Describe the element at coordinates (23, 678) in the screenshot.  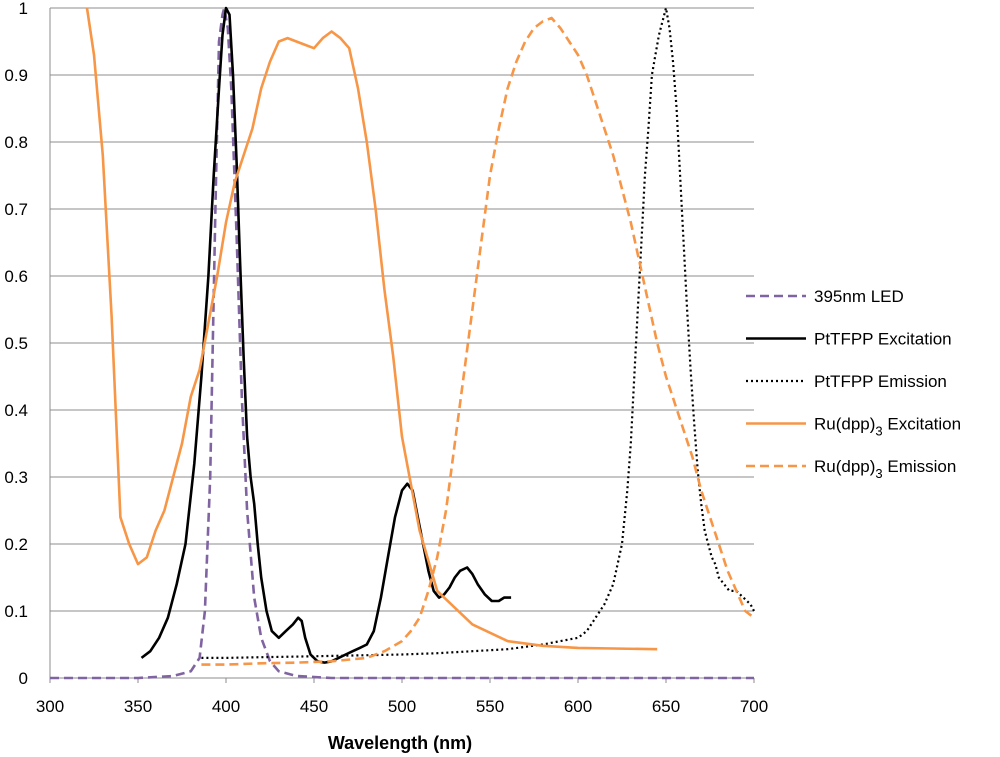
I see `y-tick-label: 0` at that location.